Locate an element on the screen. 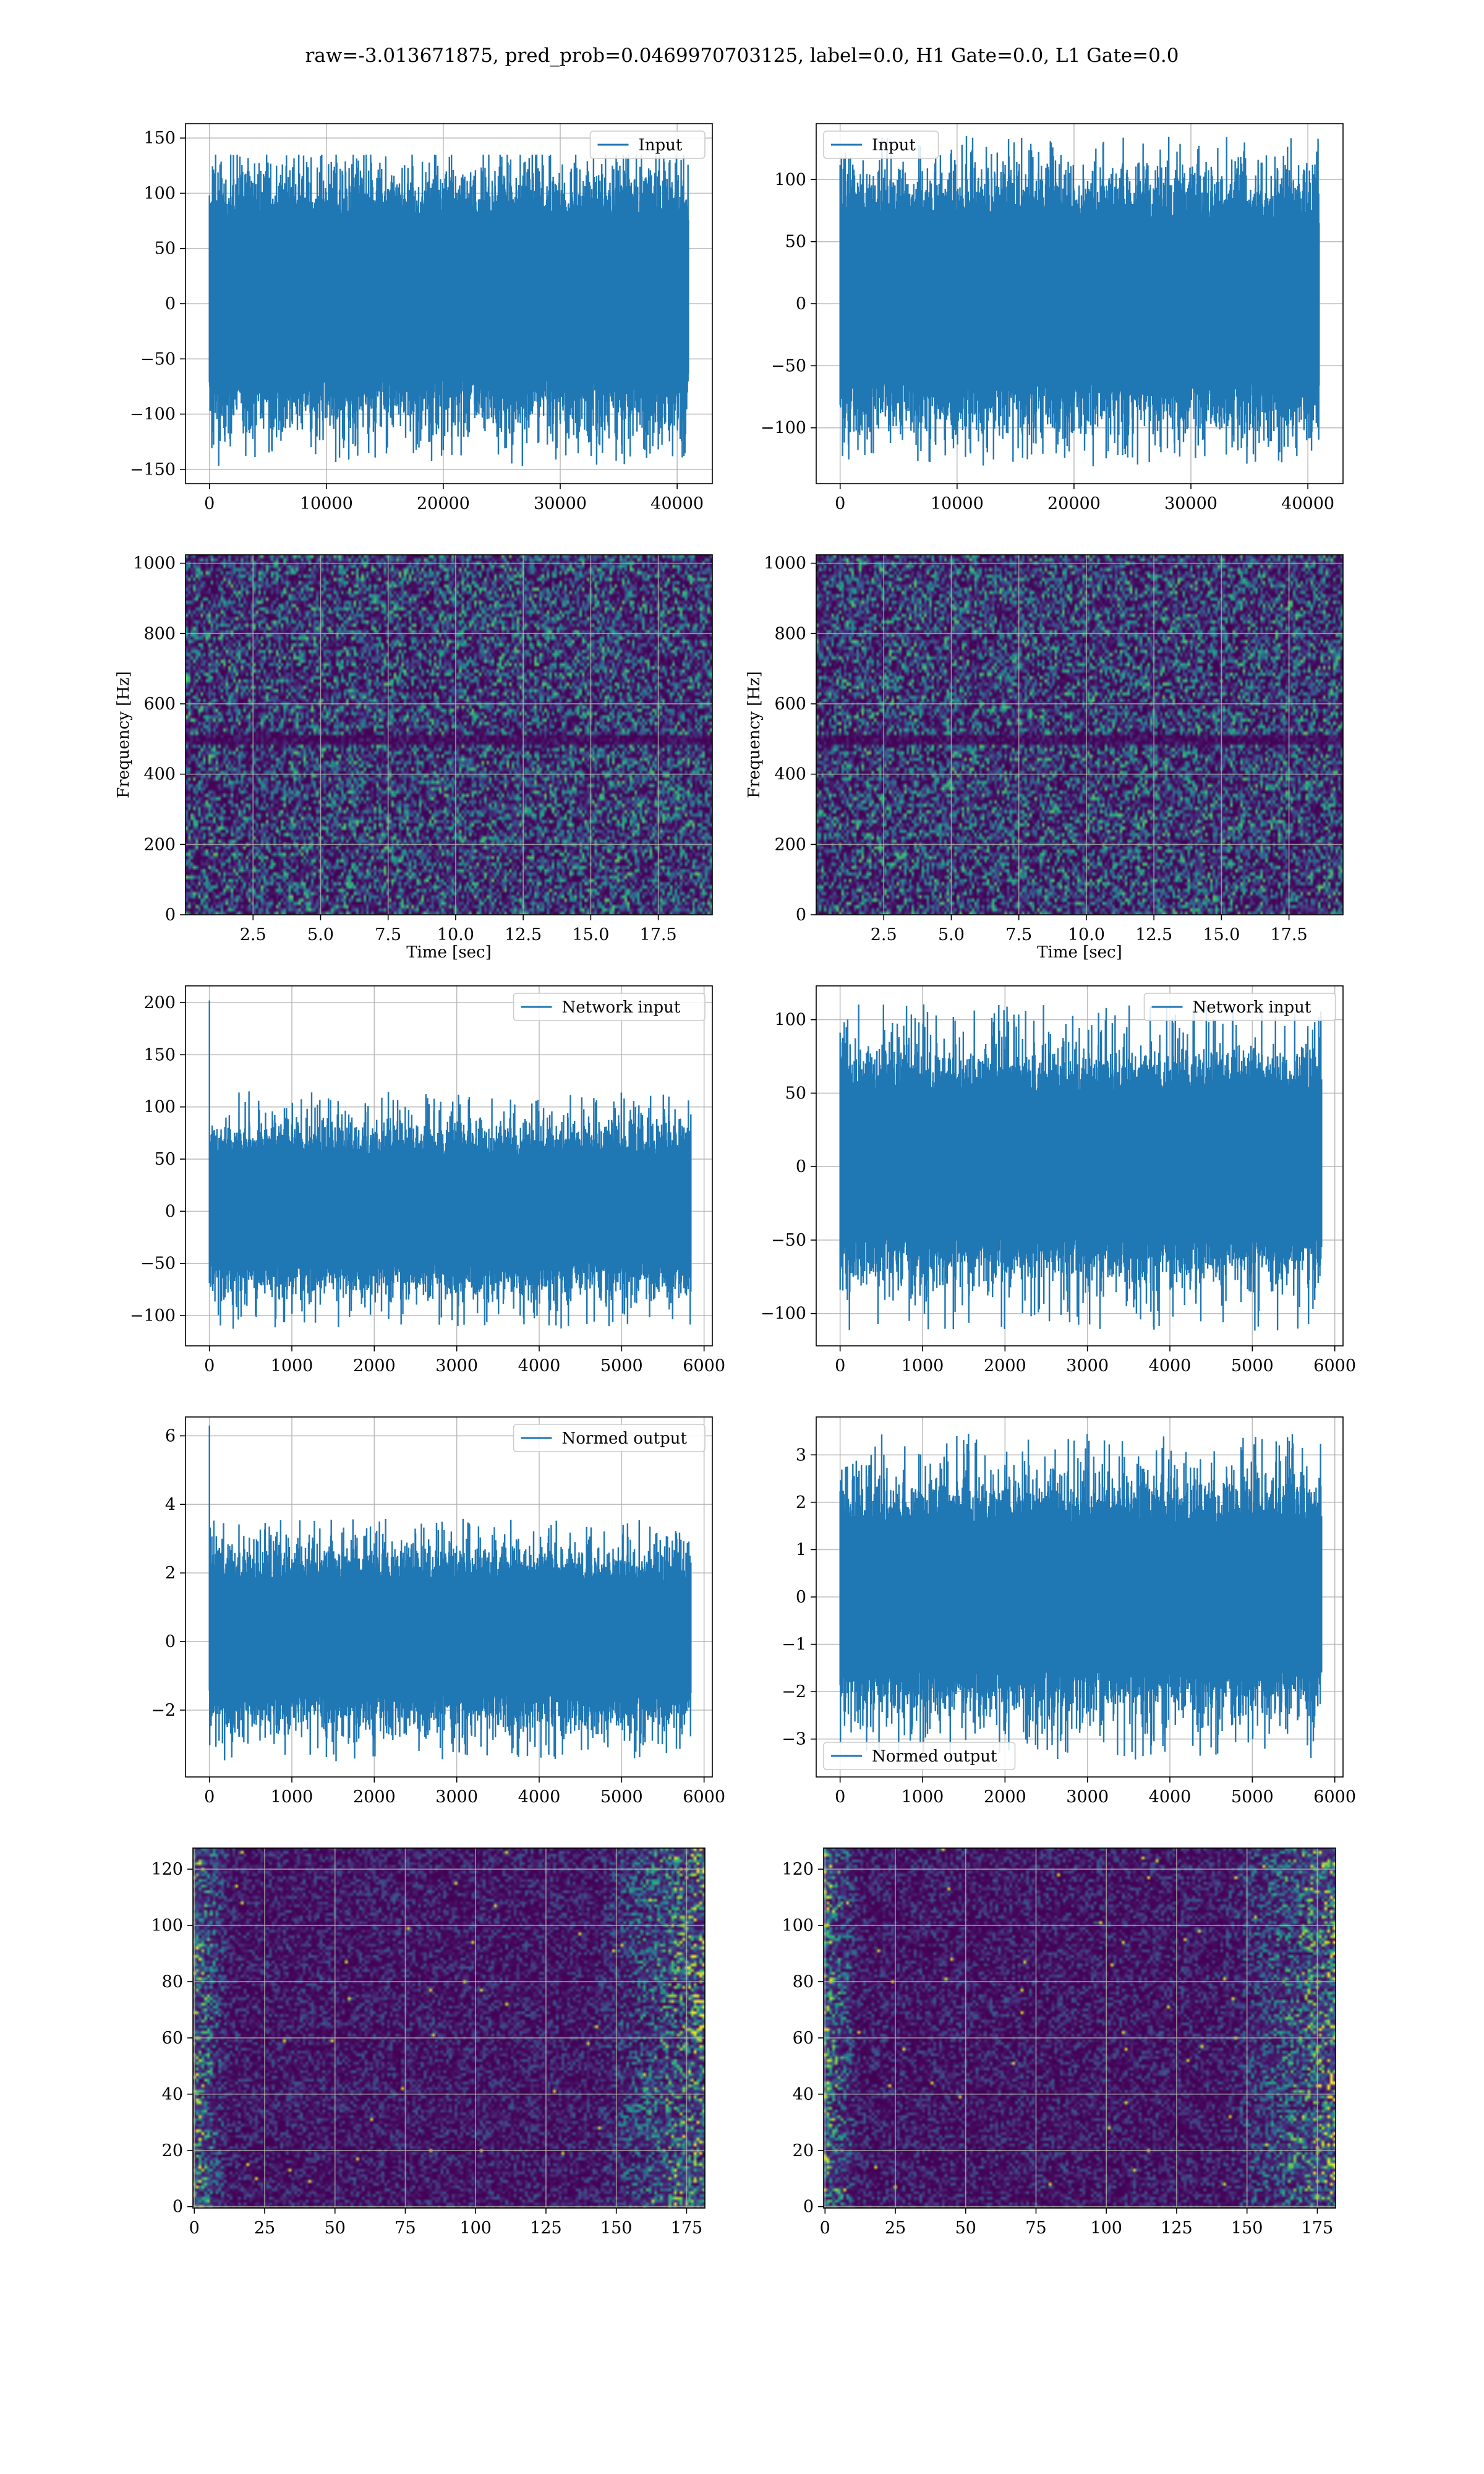 The height and width of the screenshot is (2474, 1484). y-tick-label: 60 is located at coordinates (803, 2039).